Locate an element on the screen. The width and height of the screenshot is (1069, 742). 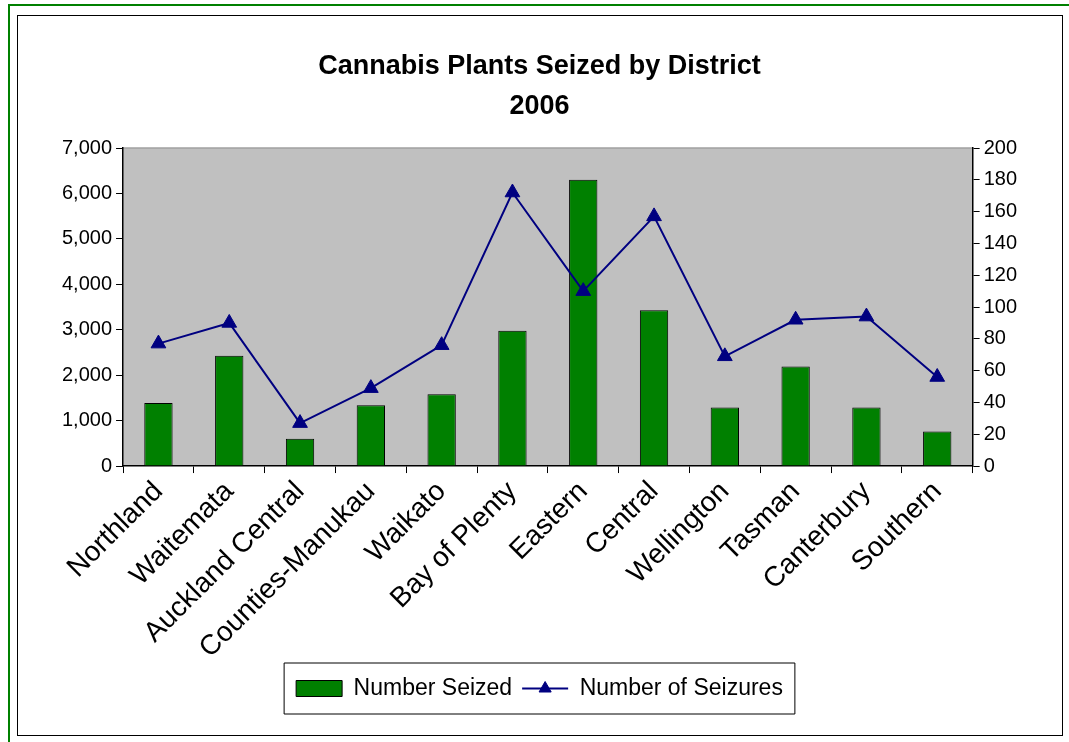
y-tick-label: 2,000 is located at coordinates (87, 373).